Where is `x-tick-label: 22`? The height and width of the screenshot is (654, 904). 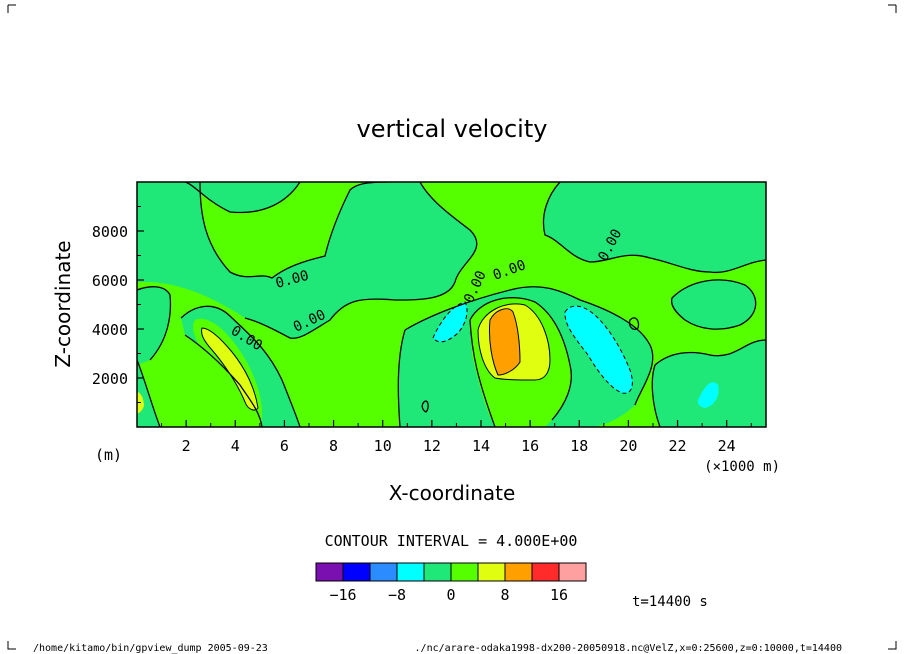
x-tick-label: 22 is located at coordinates (678, 446).